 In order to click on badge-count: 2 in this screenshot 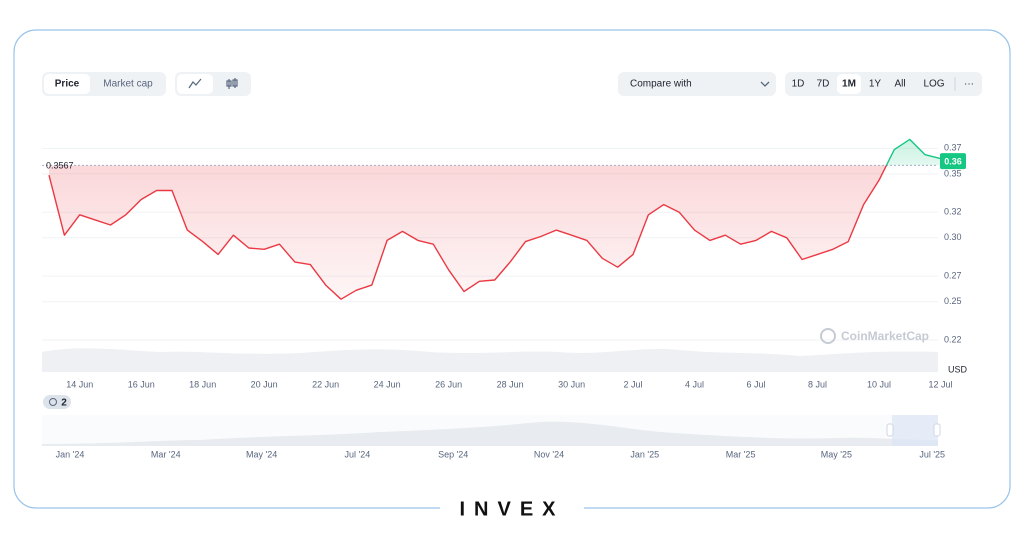, I will do `click(64, 403)`.